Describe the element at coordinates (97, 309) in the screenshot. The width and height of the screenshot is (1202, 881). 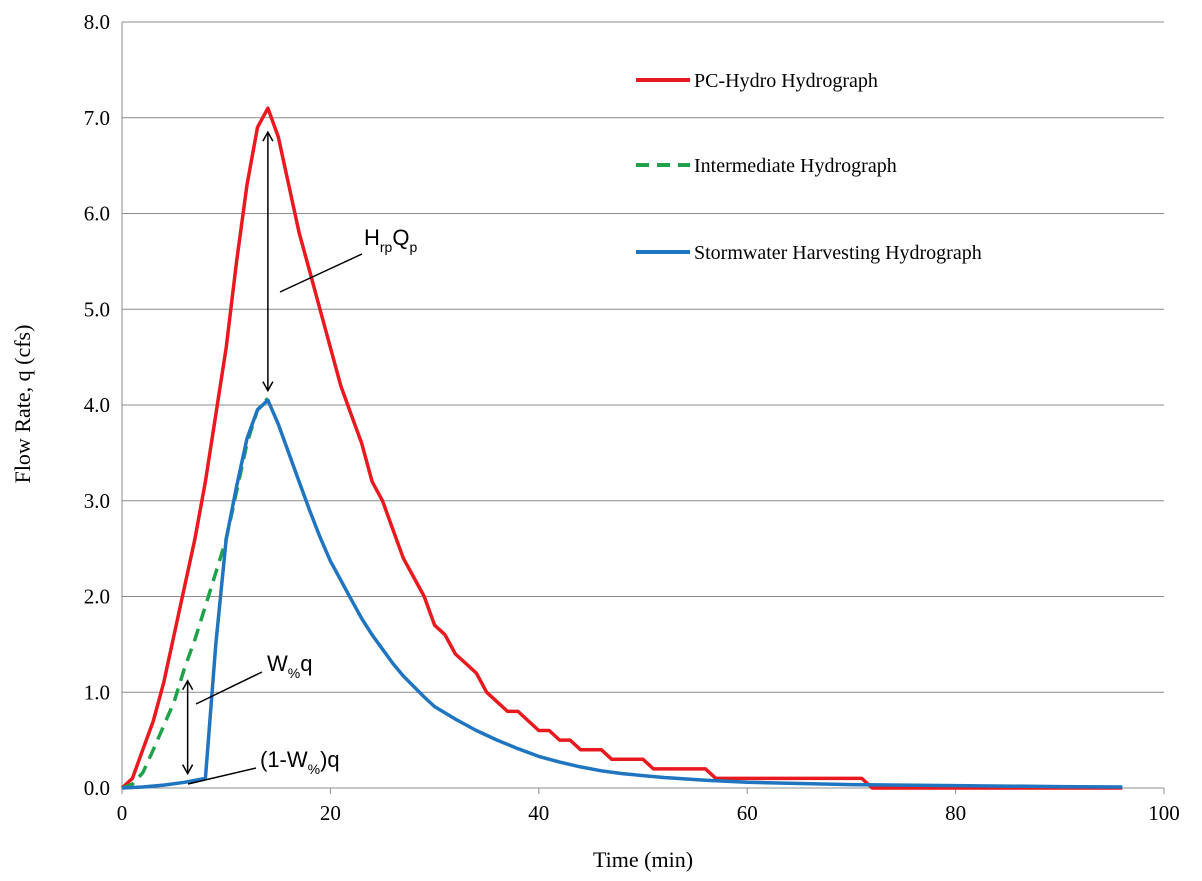
I see `y-tick-label: 5.0` at that location.